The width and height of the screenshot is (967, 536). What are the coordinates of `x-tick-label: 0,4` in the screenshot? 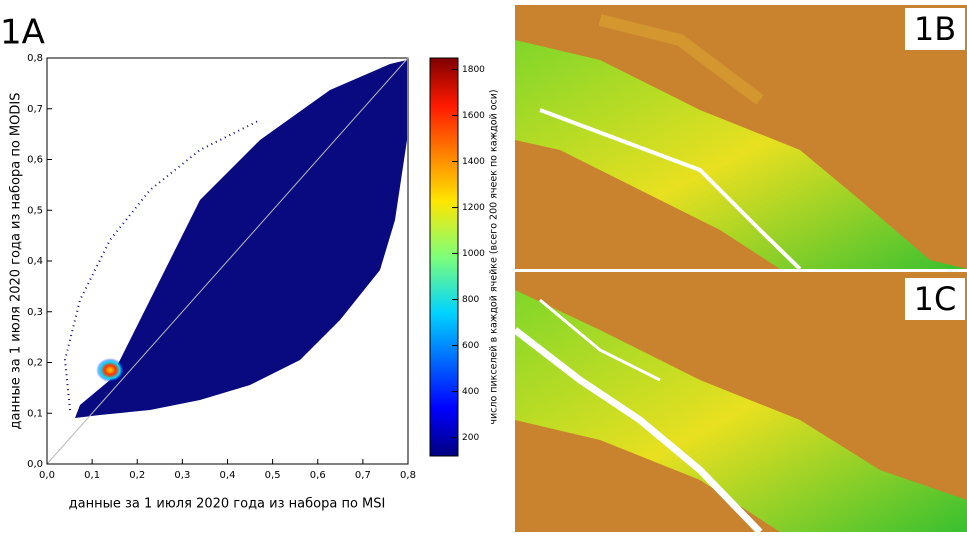 It's located at (228, 475).